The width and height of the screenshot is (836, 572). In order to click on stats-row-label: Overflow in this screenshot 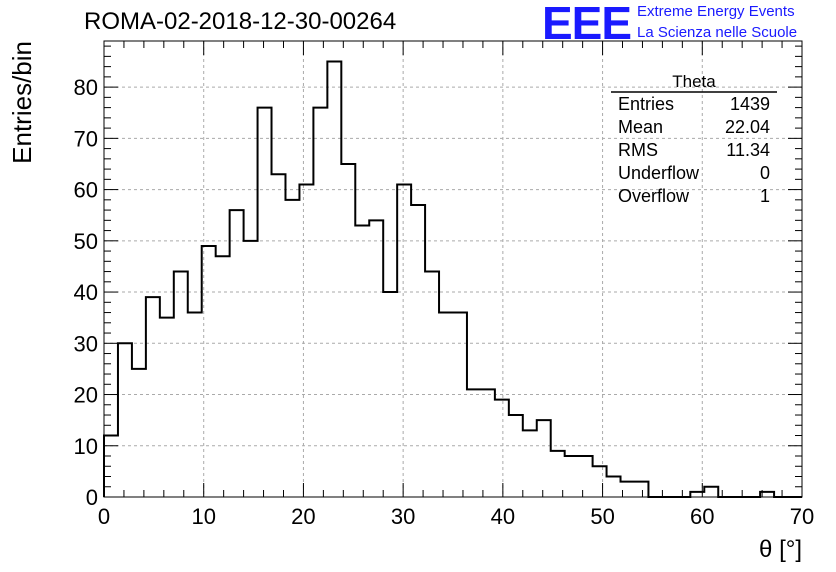, I will do `click(654, 196)`.